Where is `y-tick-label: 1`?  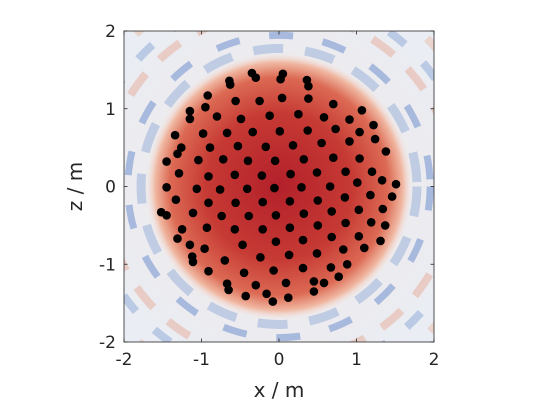
y-tick-label: 1 is located at coordinates (110, 110).